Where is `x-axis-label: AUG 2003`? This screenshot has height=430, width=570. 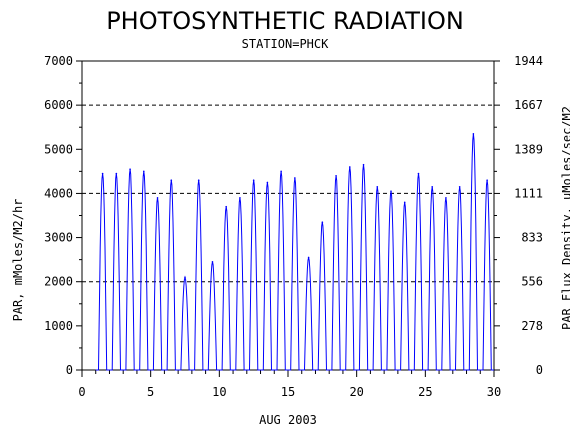
x-axis-label: AUG 2003 is located at coordinates (288, 420).